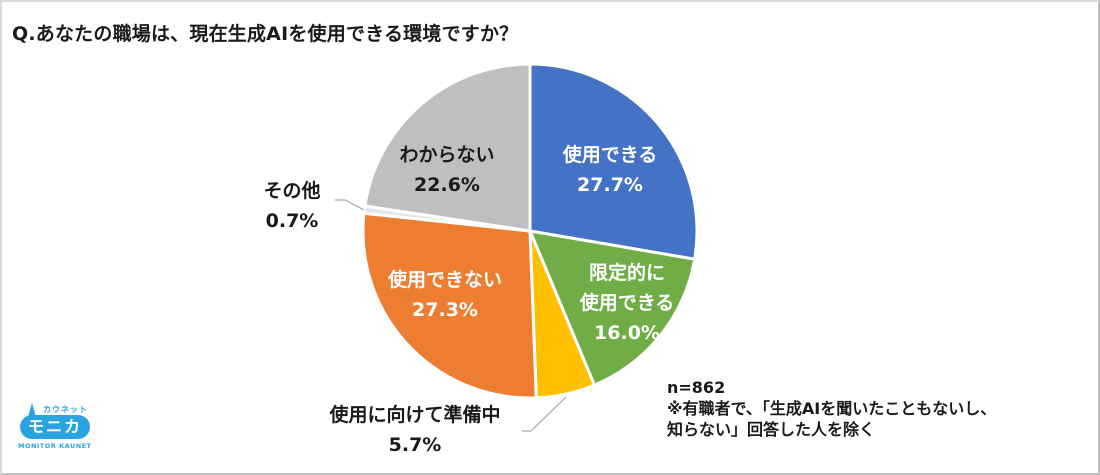 This screenshot has width=1100, height=475. I want to click on sample-size: n=862, so click(696, 387).